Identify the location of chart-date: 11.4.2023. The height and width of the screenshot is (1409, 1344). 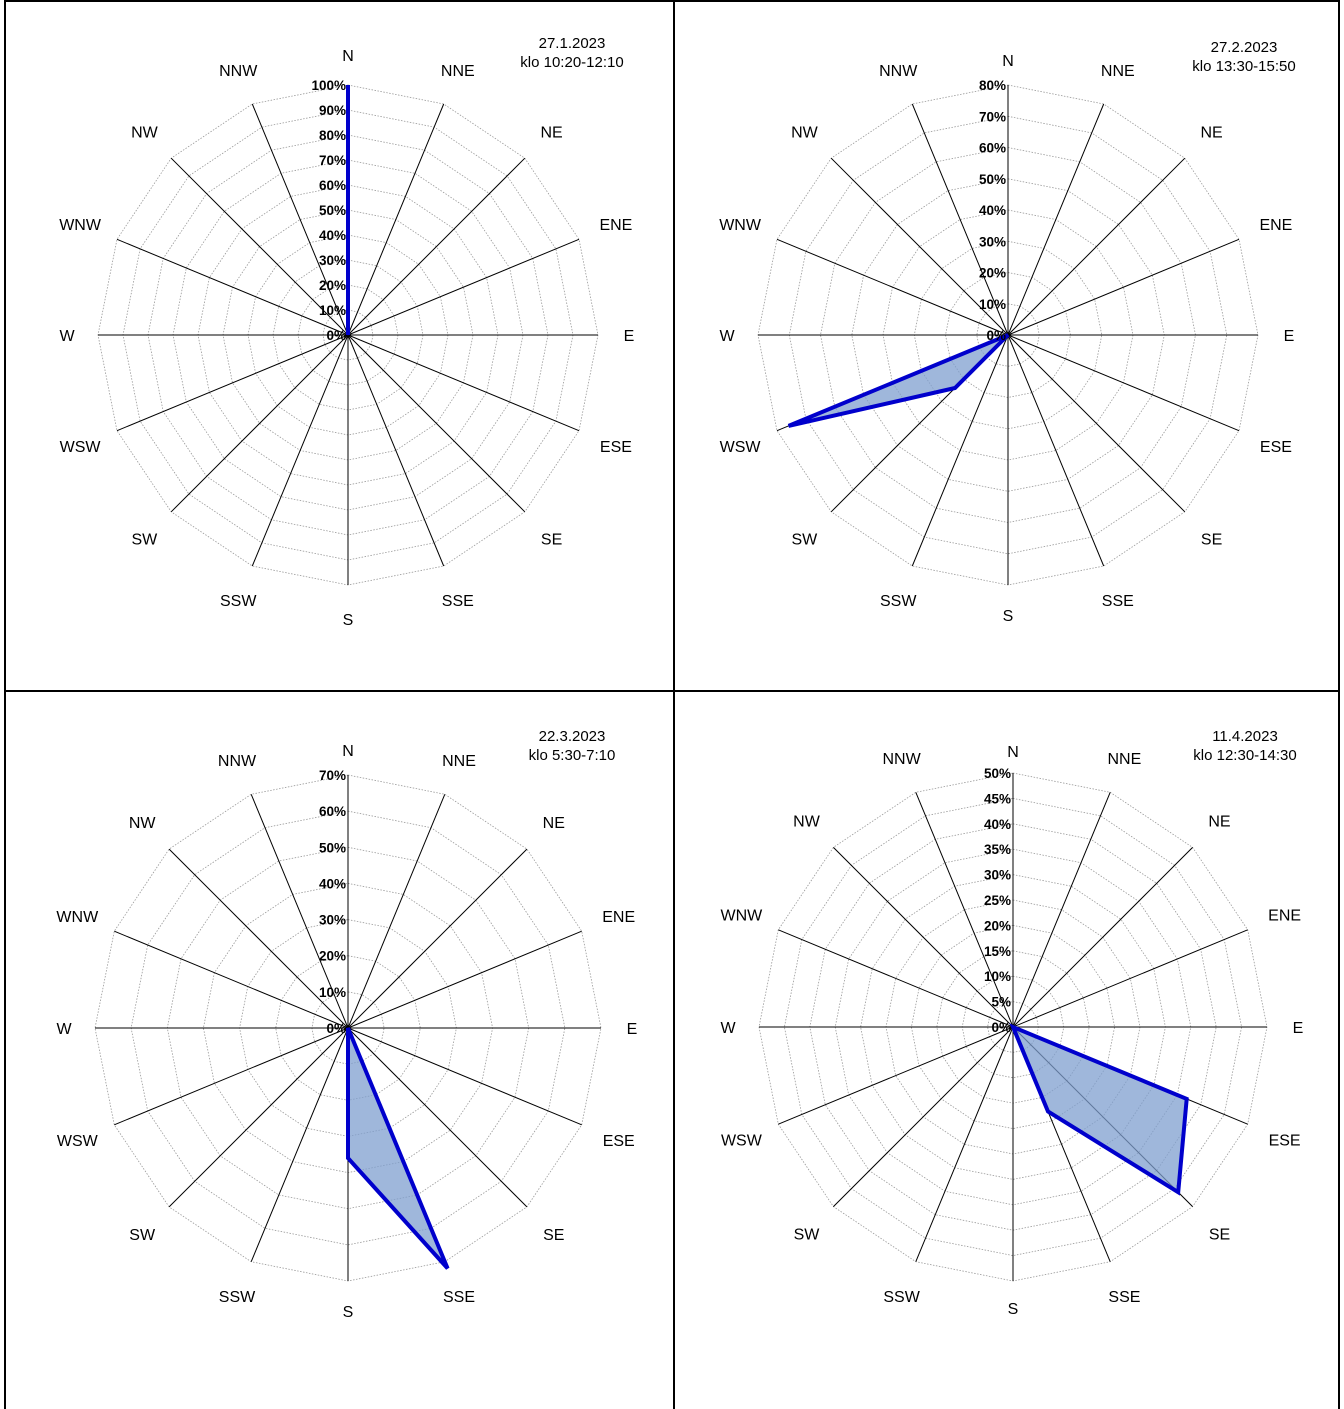
(1245, 736).